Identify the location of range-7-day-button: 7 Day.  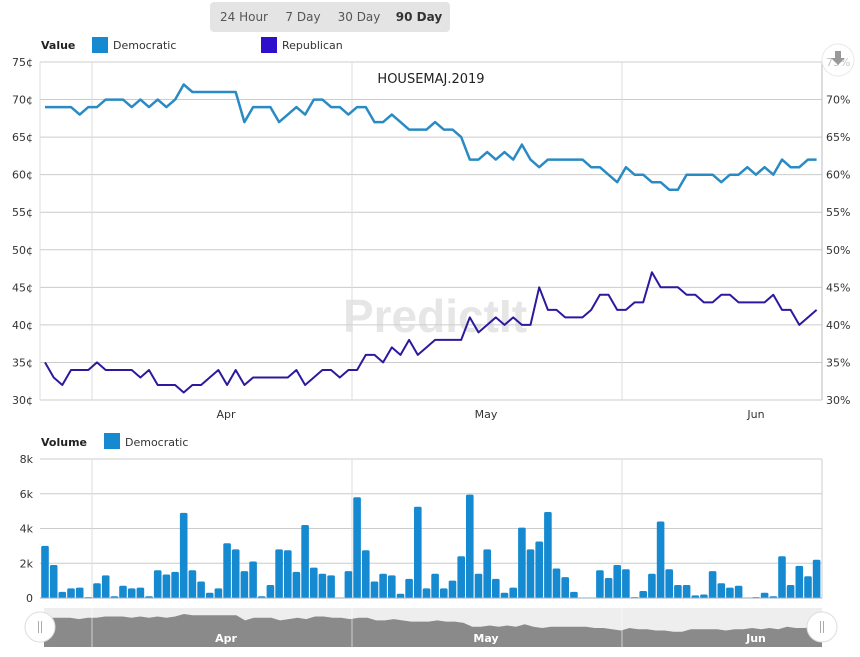
(302, 17).